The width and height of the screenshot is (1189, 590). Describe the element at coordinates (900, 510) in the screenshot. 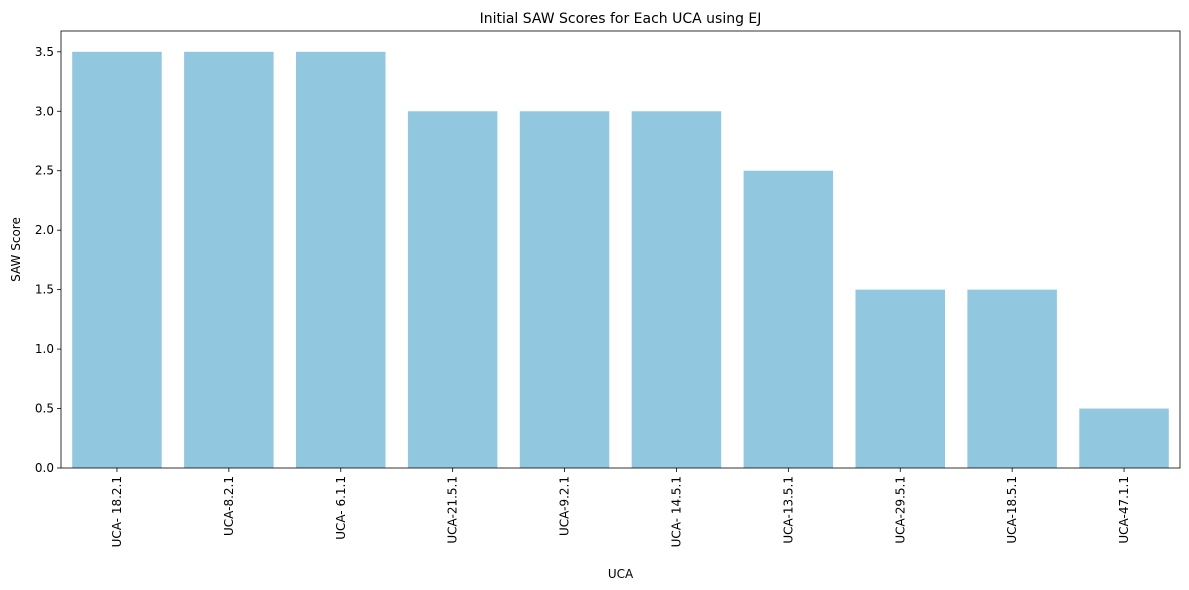

I see `x-tick-label: UCA-29.5.1` at that location.